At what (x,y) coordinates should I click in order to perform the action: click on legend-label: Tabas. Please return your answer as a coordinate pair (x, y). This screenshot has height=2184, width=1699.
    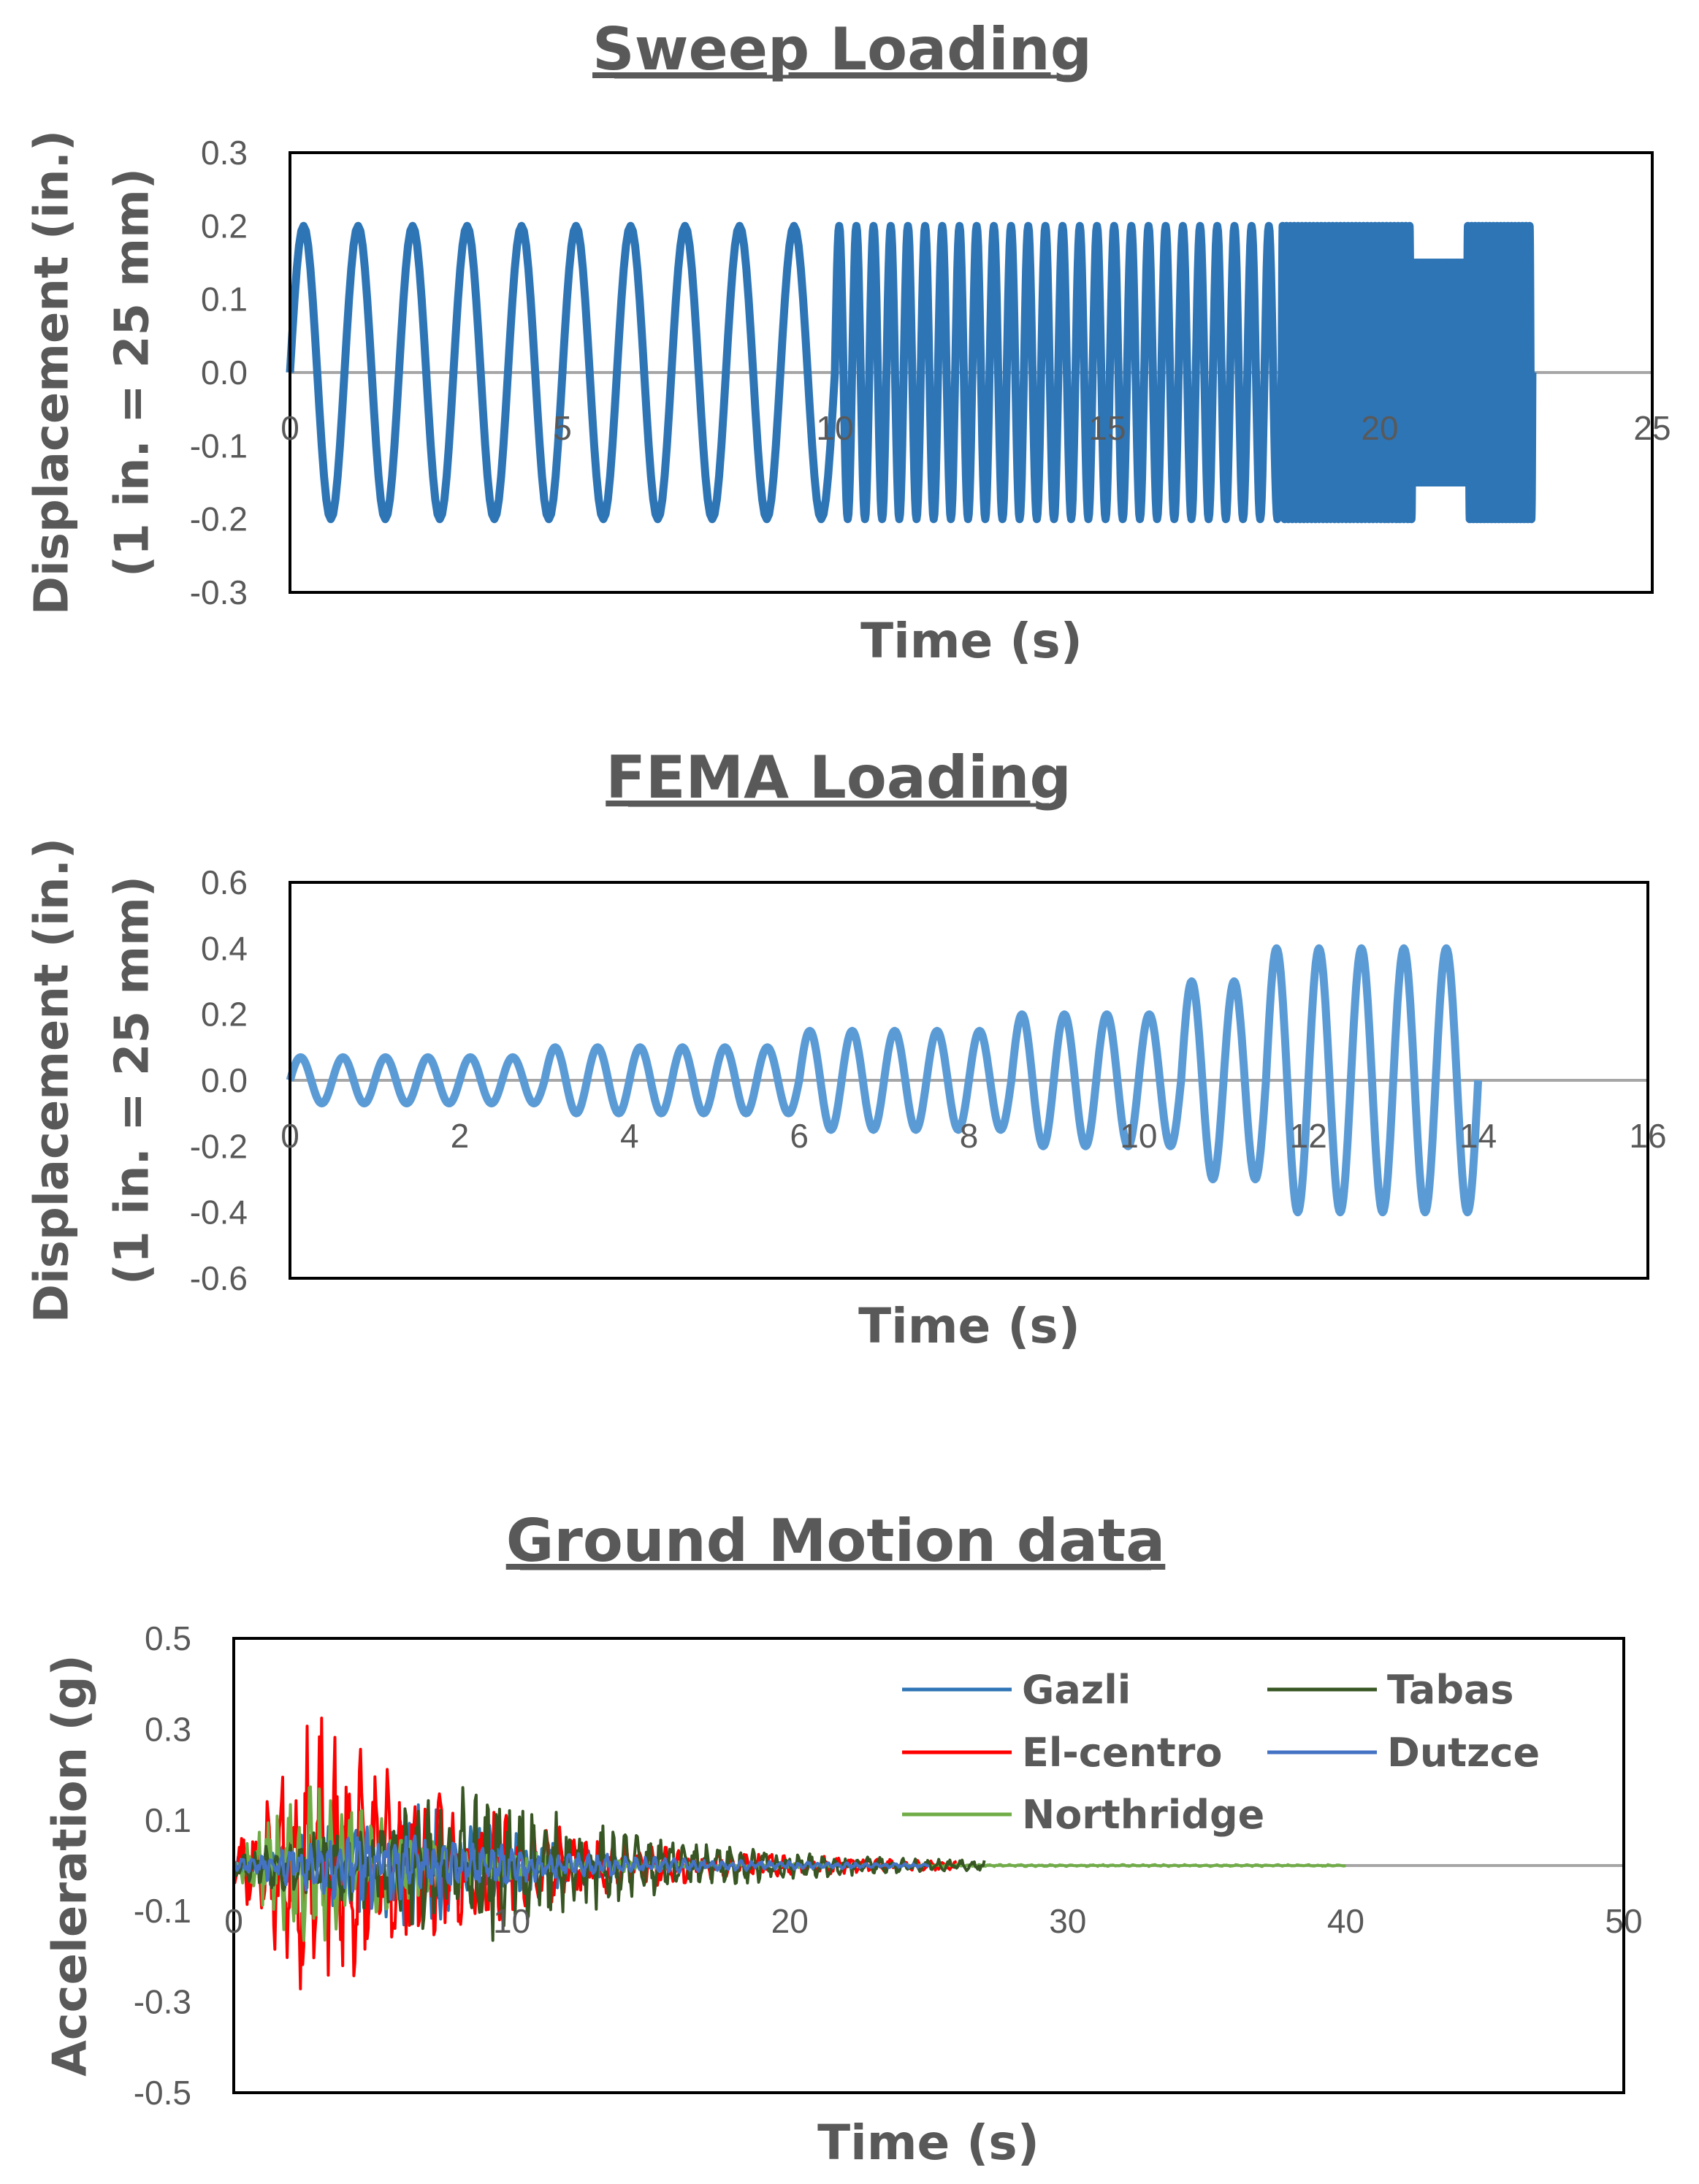
    Looking at the image, I should click on (1450, 1690).